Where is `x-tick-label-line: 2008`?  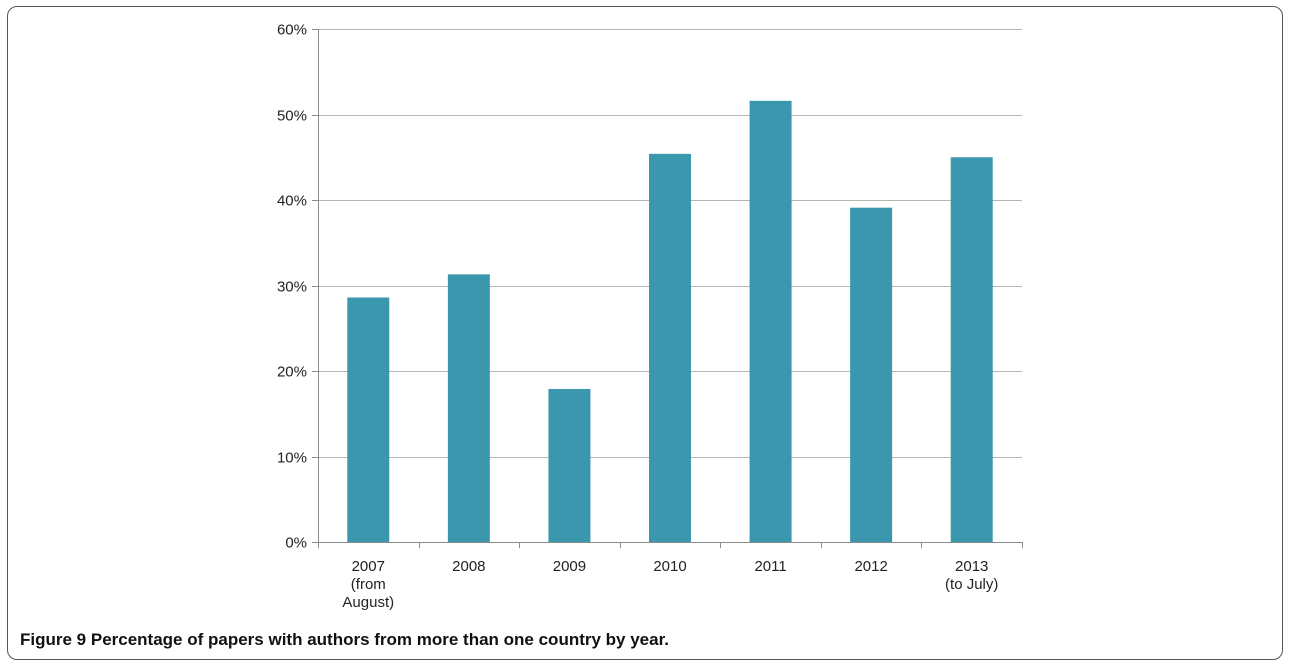 x-tick-label-line: 2008 is located at coordinates (468, 566).